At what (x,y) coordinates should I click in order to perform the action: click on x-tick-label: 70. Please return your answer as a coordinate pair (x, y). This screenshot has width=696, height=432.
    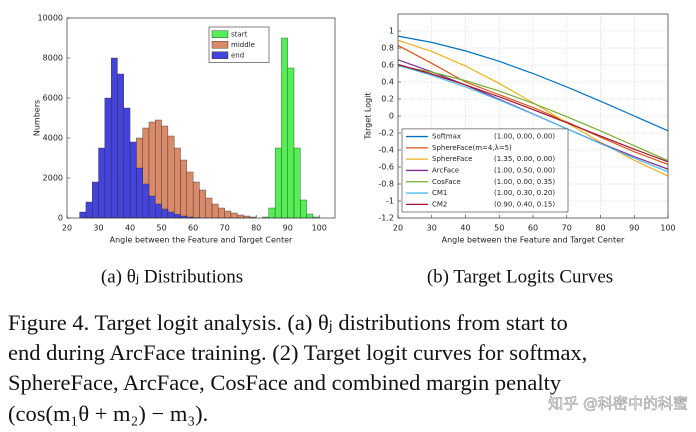
    Looking at the image, I should click on (225, 228).